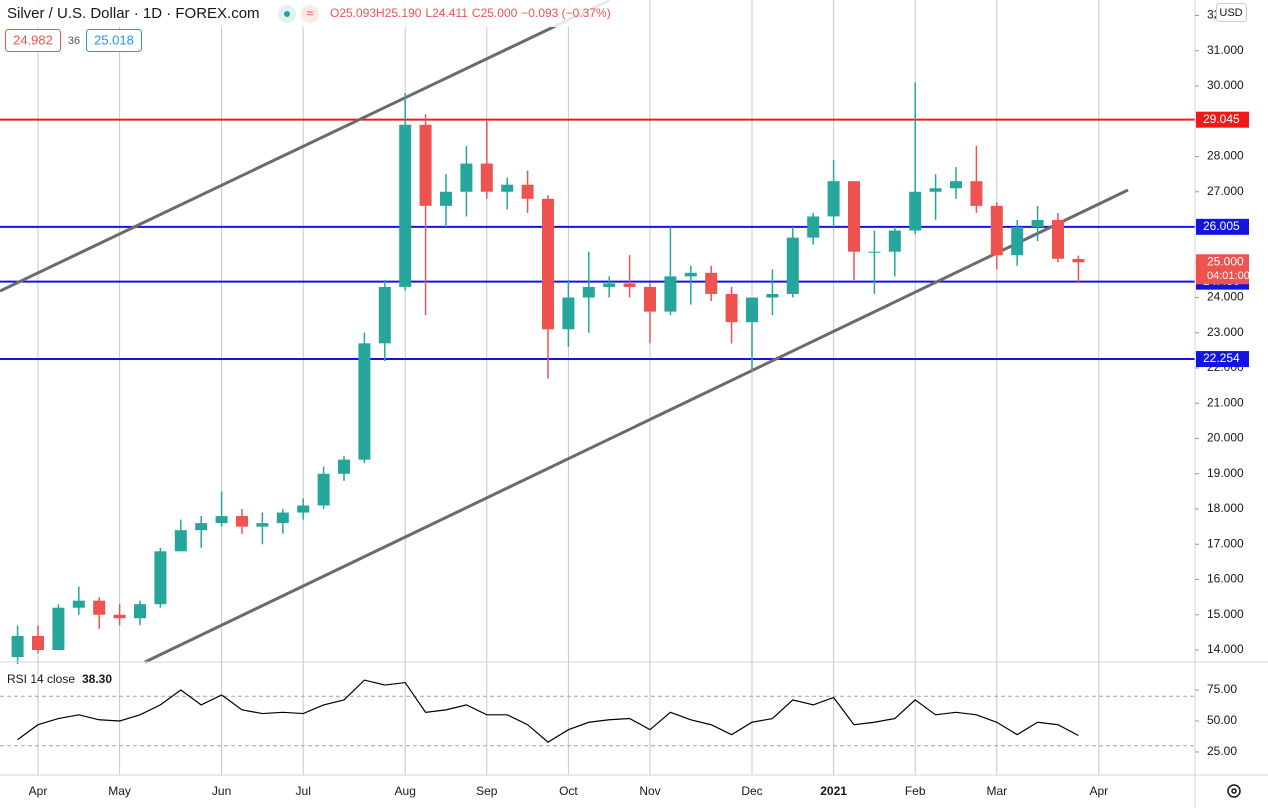 This screenshot has height=808, width=1268. Describe the element at coordinates (133, 13) in the screenshot. I see `chart-title: Silver / U.S. Dollar · 1D · FOREX.com` at that location.